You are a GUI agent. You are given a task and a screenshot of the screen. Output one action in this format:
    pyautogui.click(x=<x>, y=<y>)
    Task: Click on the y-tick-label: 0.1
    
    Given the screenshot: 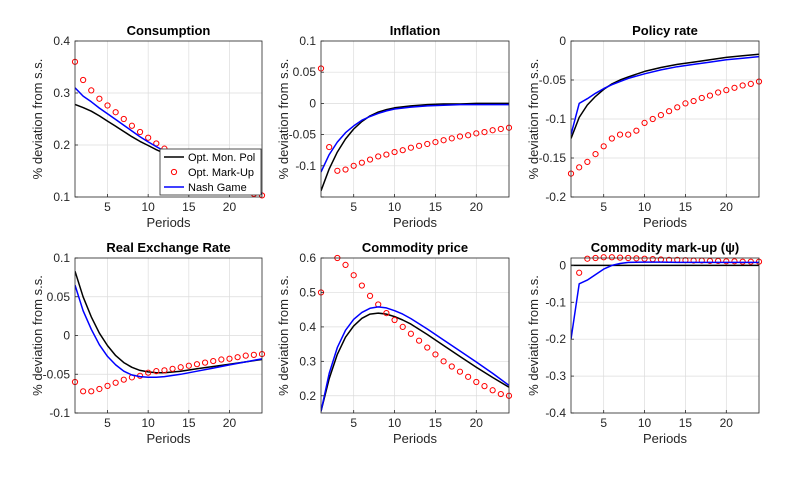 What is the action you would take?
    pyautogui.click(x=307, y=41)
    